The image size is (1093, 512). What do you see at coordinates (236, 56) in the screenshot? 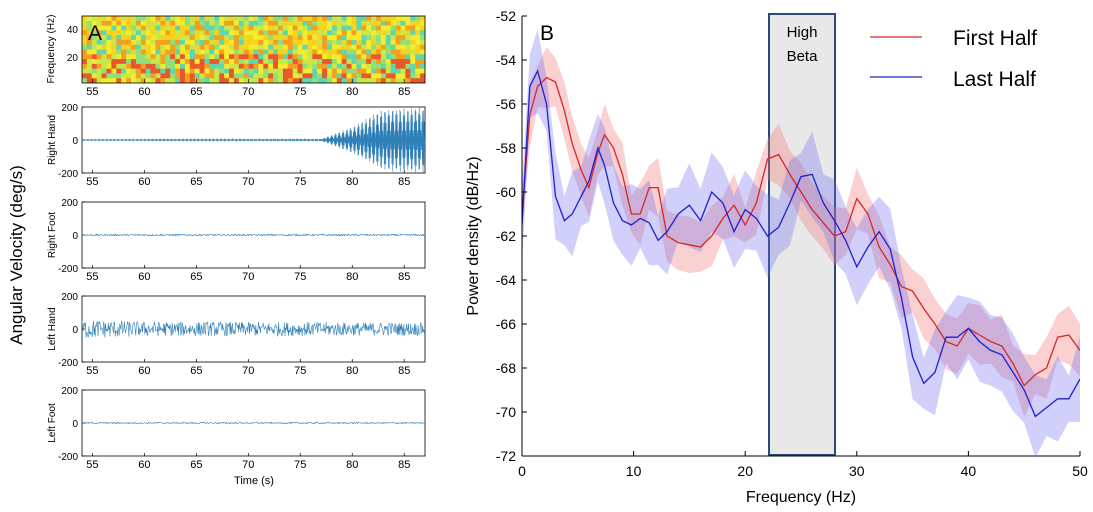
I see `spectrogram: A Frequency (Hz) 40 20 55 60 65 70 75 80 85` at bounding box center [236, 56].